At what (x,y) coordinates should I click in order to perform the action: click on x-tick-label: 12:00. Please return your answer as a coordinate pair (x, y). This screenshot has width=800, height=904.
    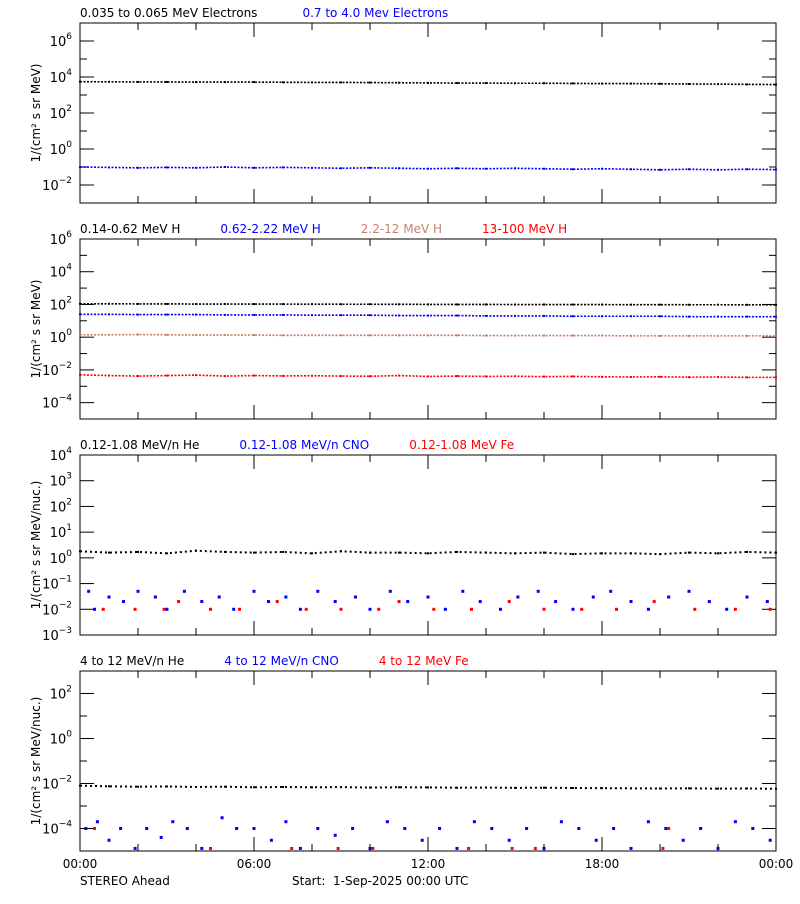
    Looking at the image, I should click on (428, 864).